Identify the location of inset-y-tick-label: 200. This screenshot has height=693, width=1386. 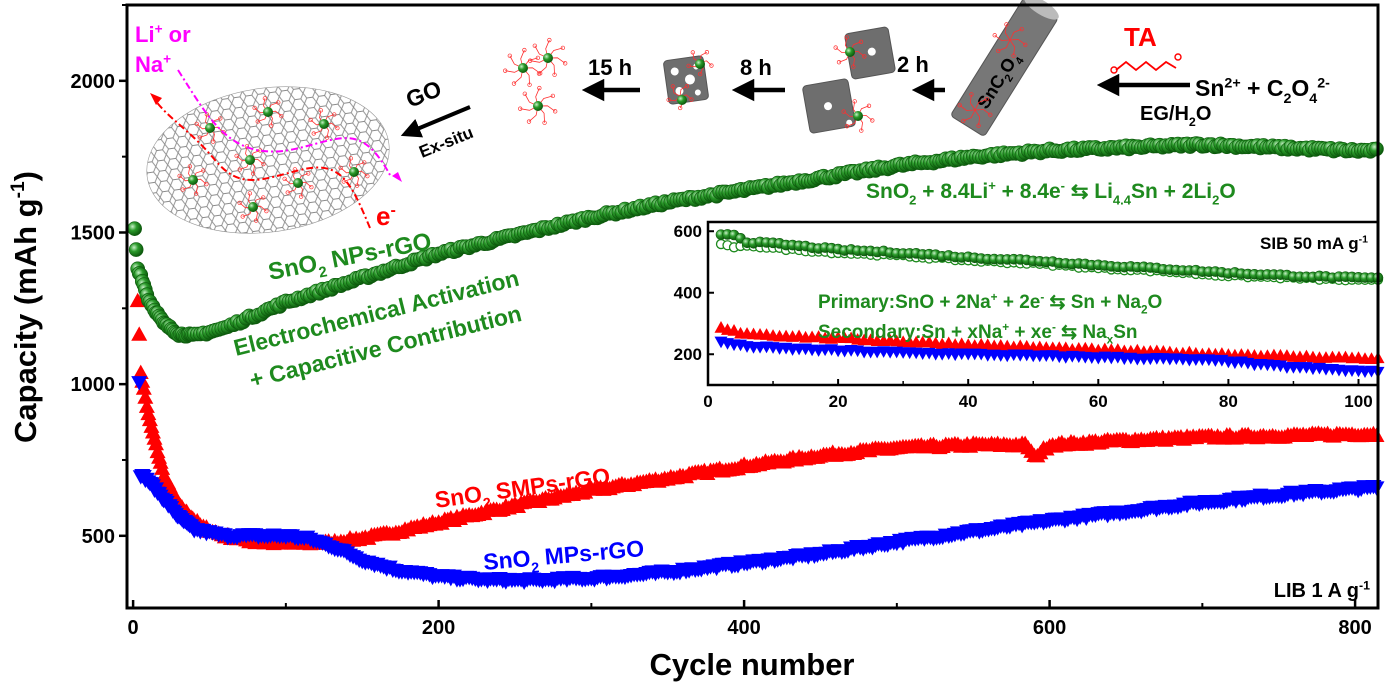
(688, 354).